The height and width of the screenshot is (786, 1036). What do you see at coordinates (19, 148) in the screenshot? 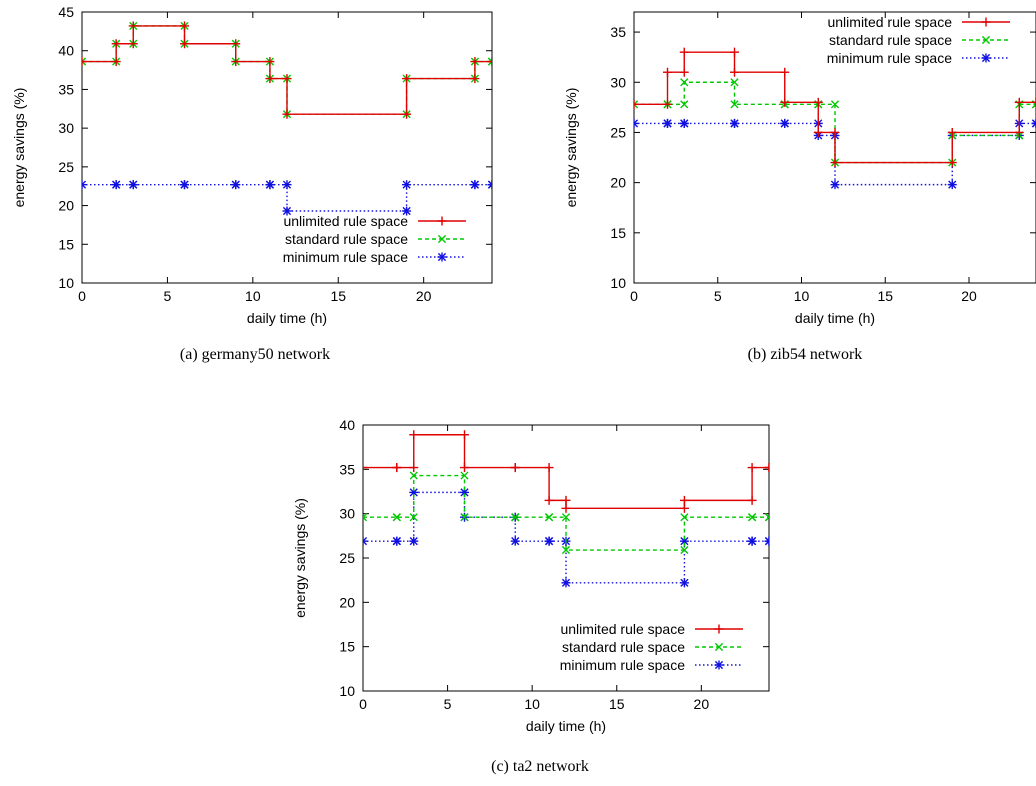
I see `y-axis-label: energy savings (%)` at bounding box center [19, 148].